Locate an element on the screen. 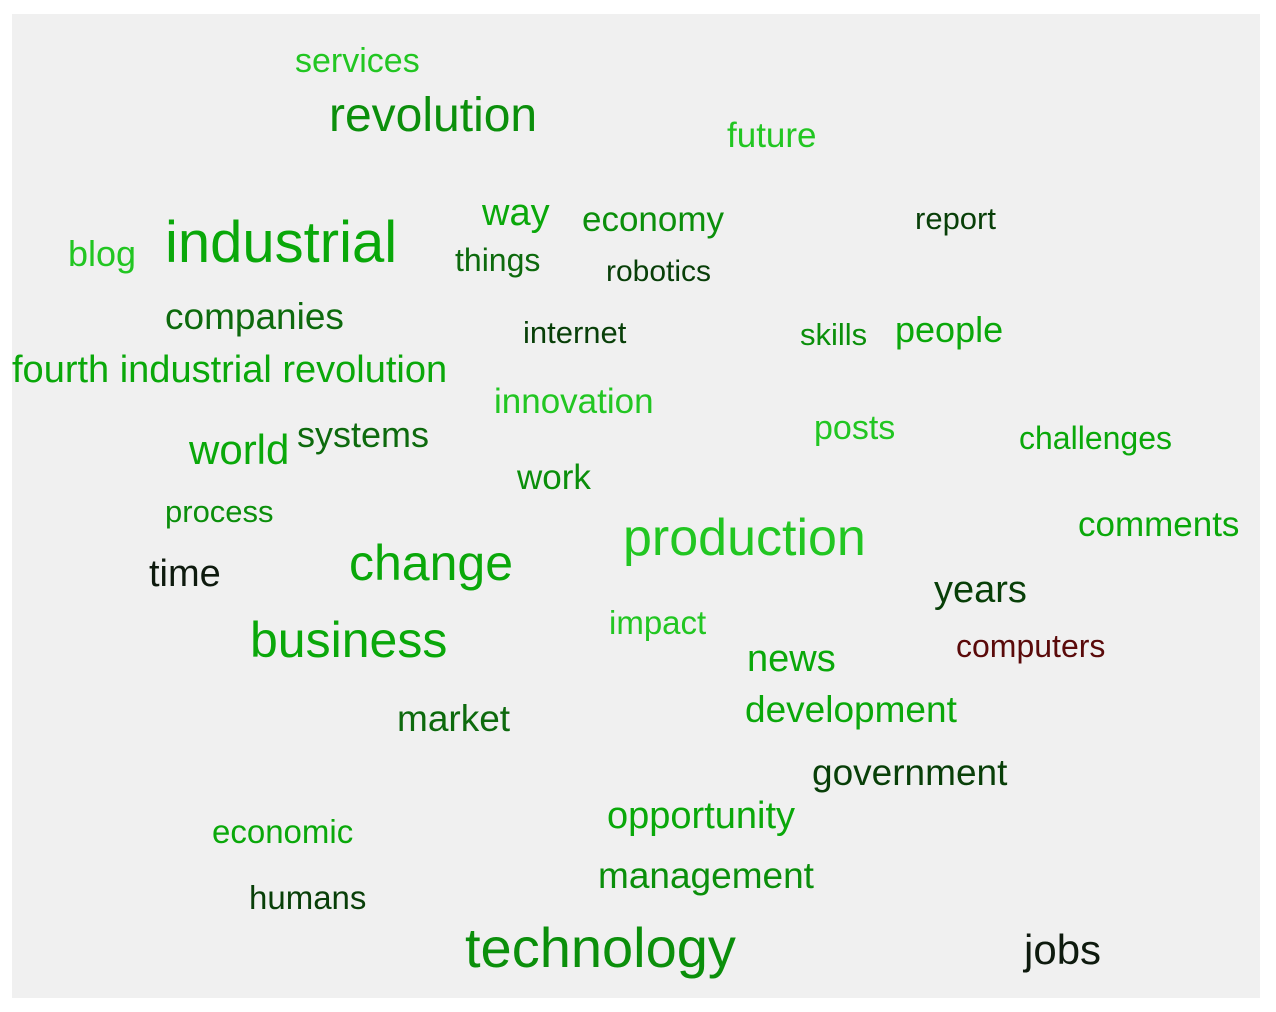 The height and width of the screenshot is (1012, 1276). word-way: way is located at coordinates (516, 213).